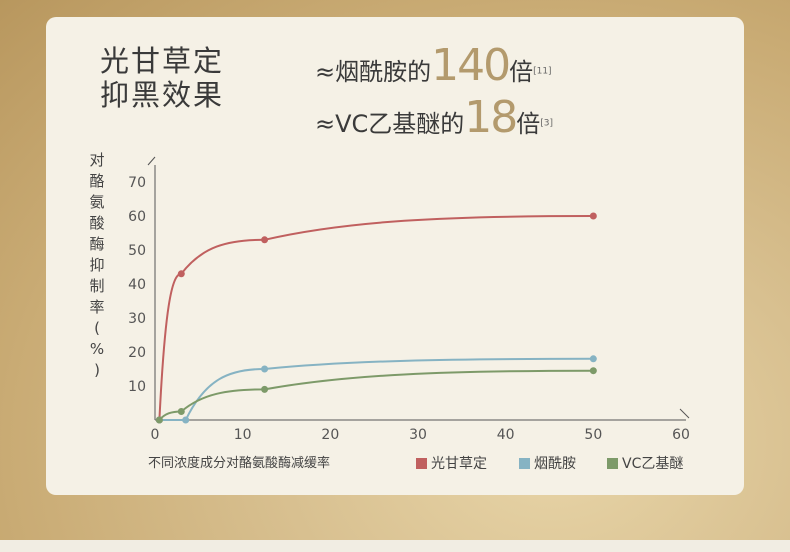  I want to click on legend-label: VC乙基醚, so click(653, 464).